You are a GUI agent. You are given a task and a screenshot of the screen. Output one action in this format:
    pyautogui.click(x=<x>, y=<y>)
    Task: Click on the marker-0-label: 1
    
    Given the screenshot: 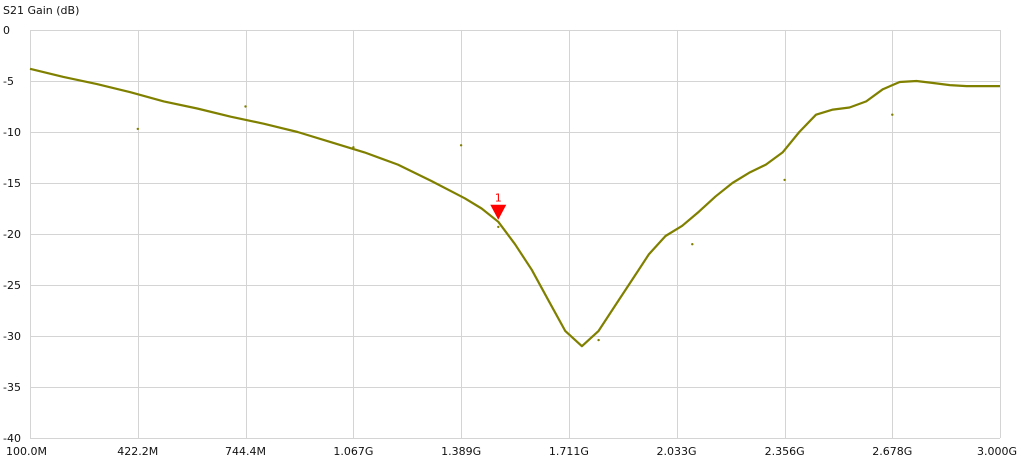 What is the action you would take?
    pyautogui.click(x=498, y=198)
    